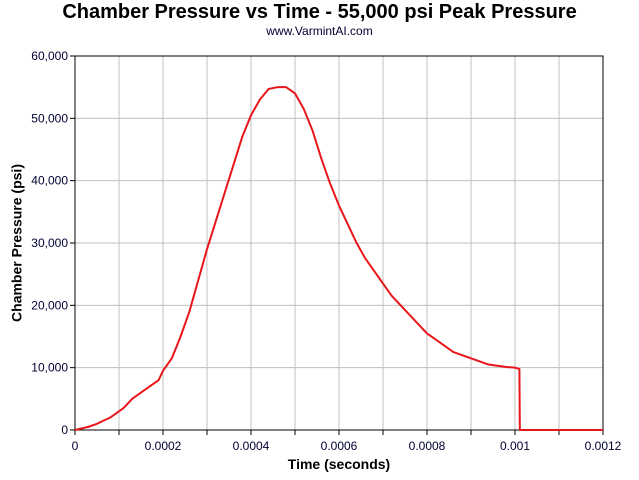  Describe the element at coordinates (49, 56) in the screenshot. I see `y-tick-label: 60,000` at that location.